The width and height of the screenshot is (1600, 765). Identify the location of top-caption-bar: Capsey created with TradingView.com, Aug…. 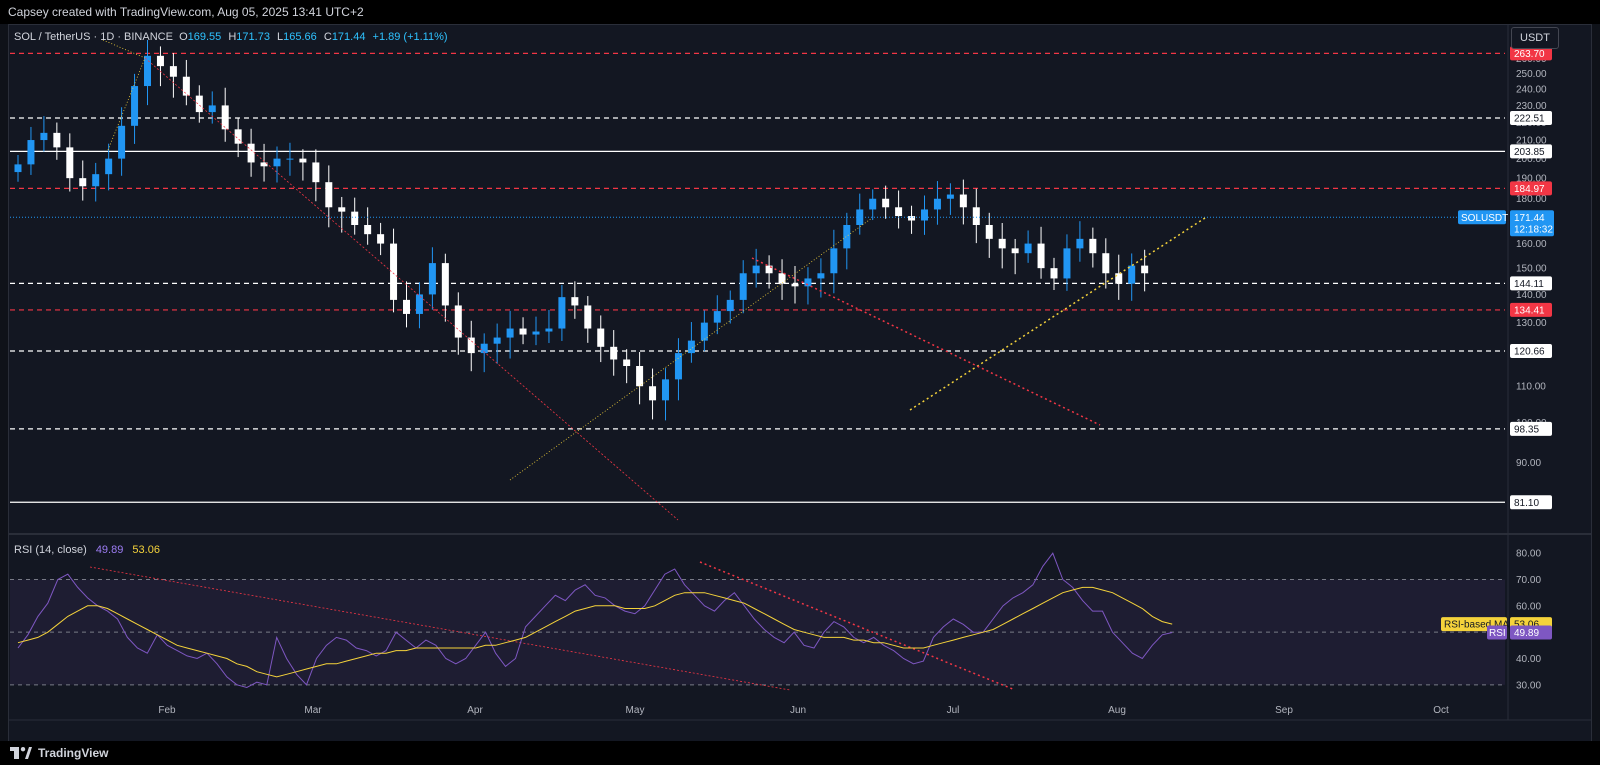
(800, 12).